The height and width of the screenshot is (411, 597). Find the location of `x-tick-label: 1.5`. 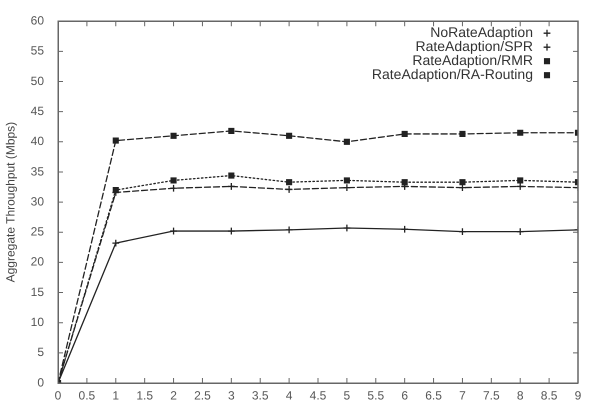

x-tick-label: 1.5 is located at coordinates (145, 395).